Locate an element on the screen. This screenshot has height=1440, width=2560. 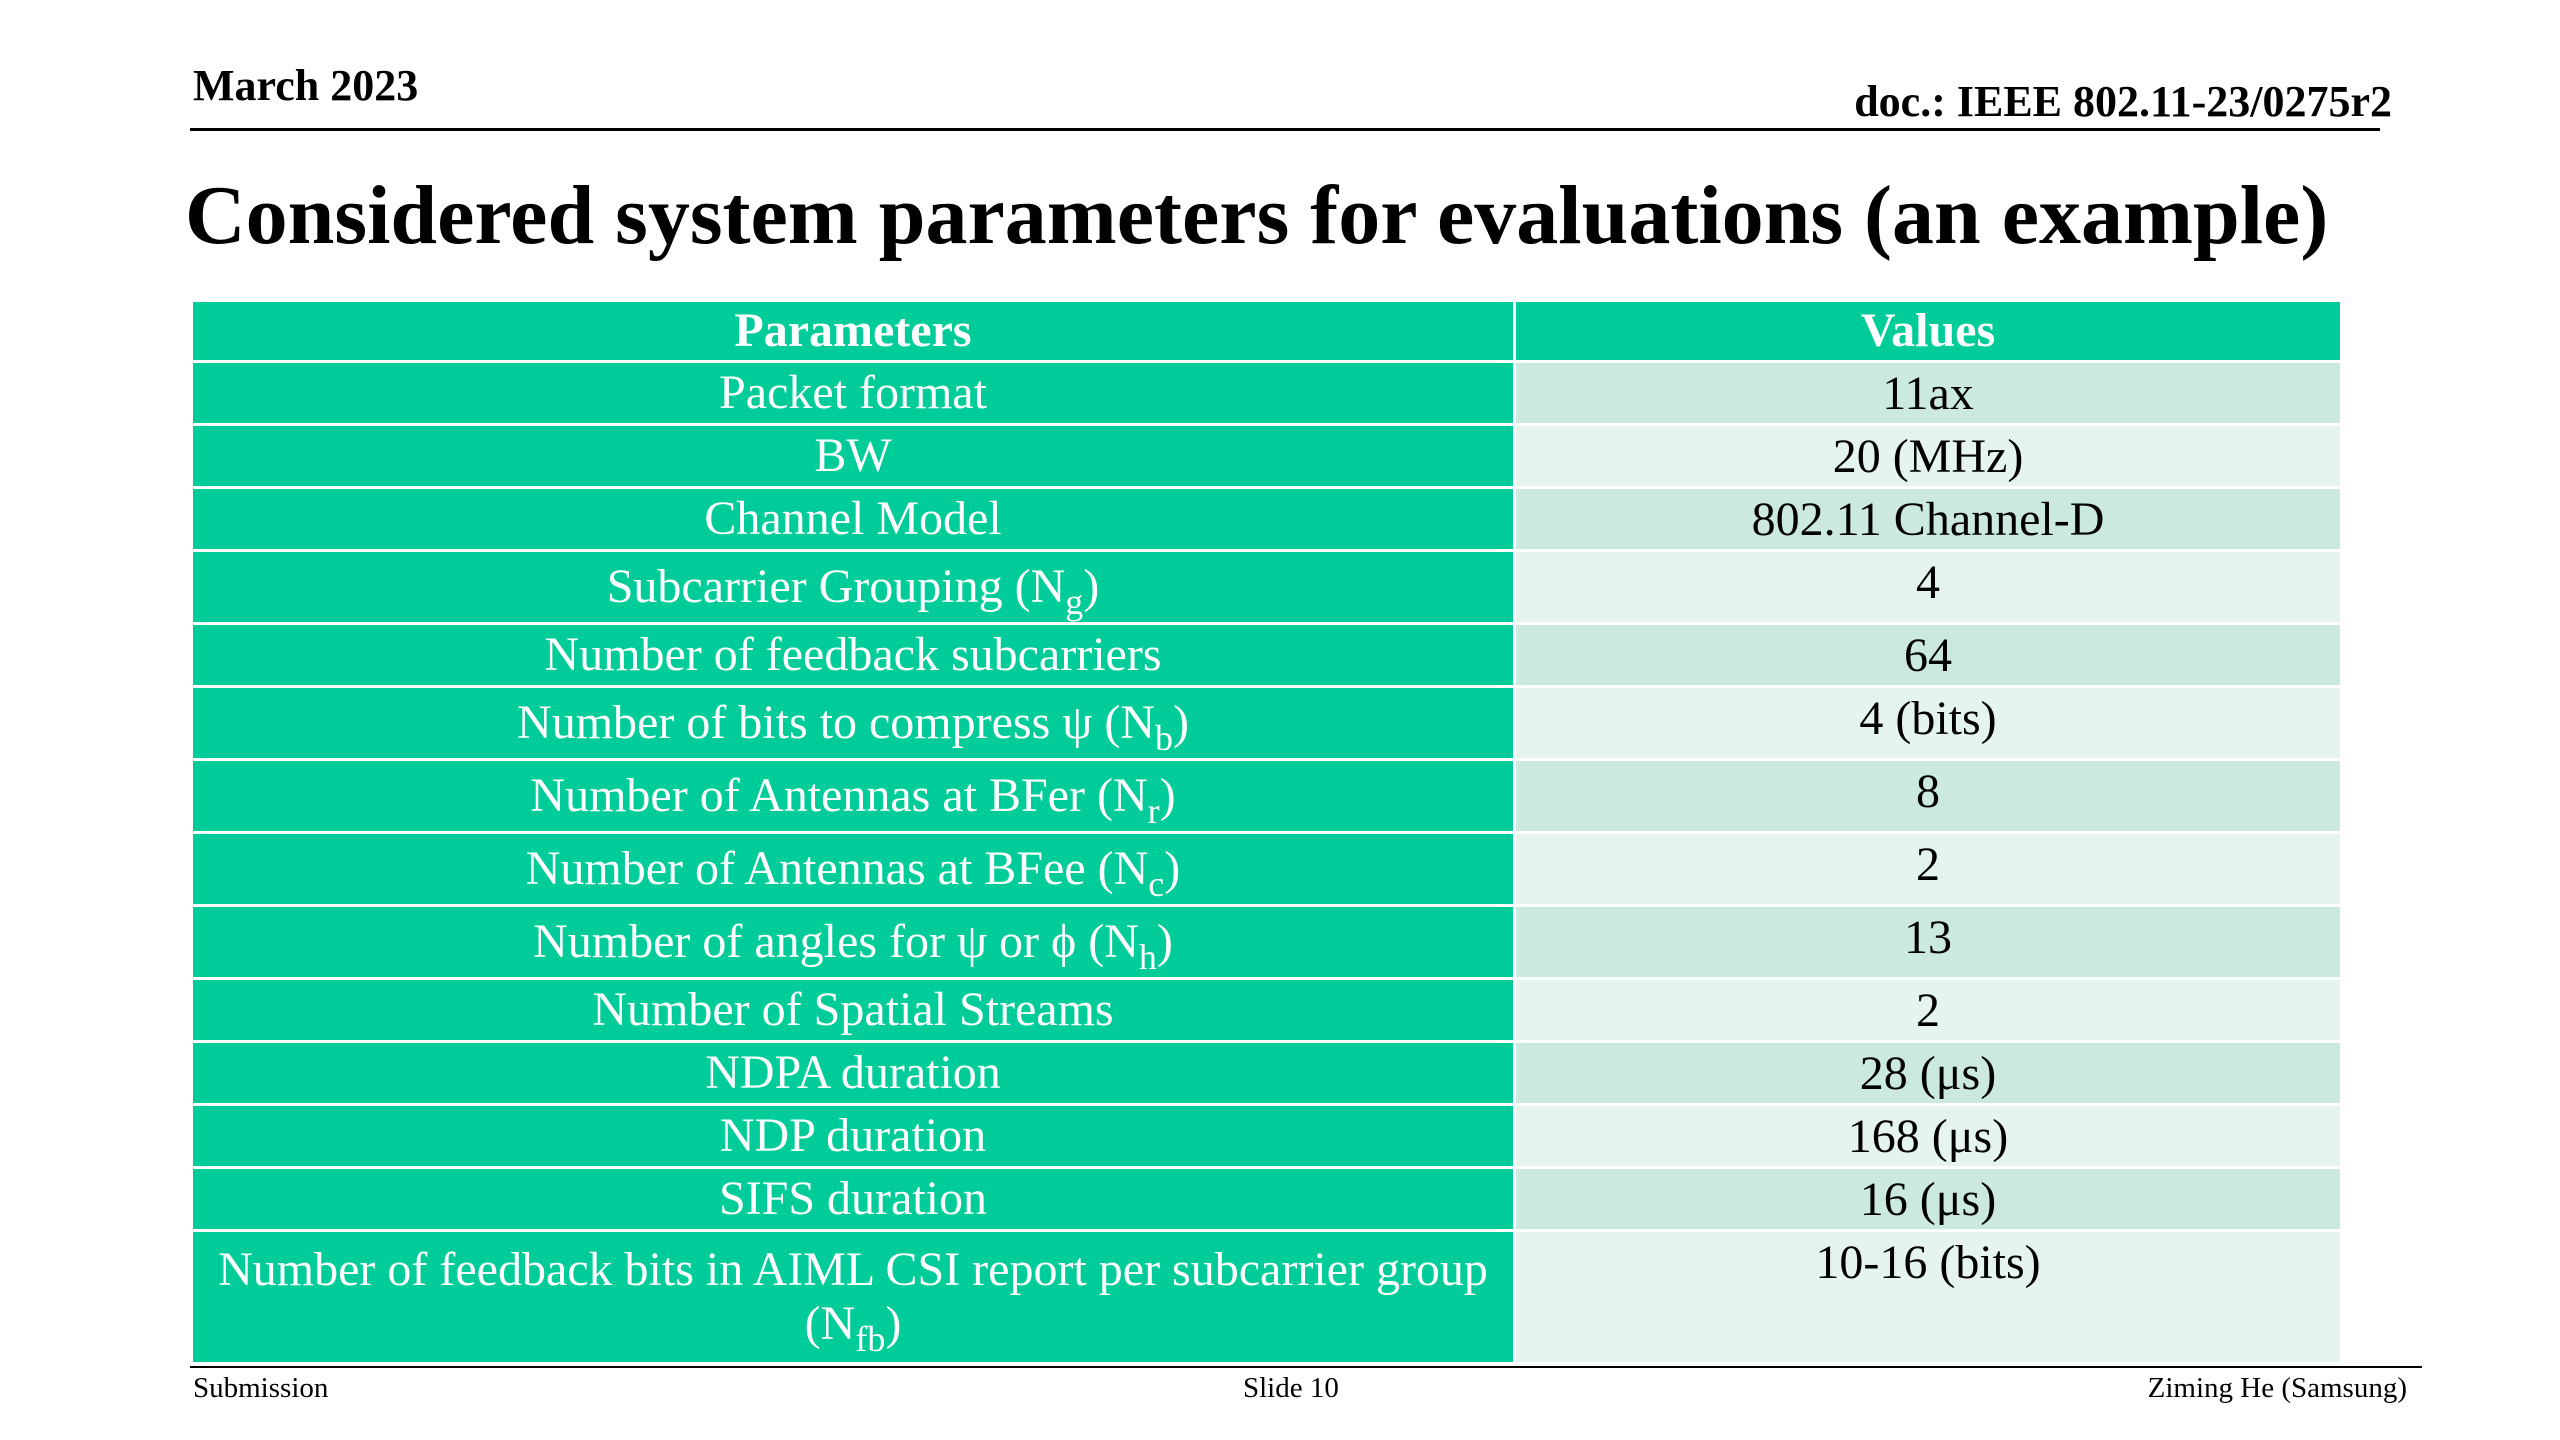
table-row: Channel Model 802.11 Channel-D is located at coordinates (1266, 519).